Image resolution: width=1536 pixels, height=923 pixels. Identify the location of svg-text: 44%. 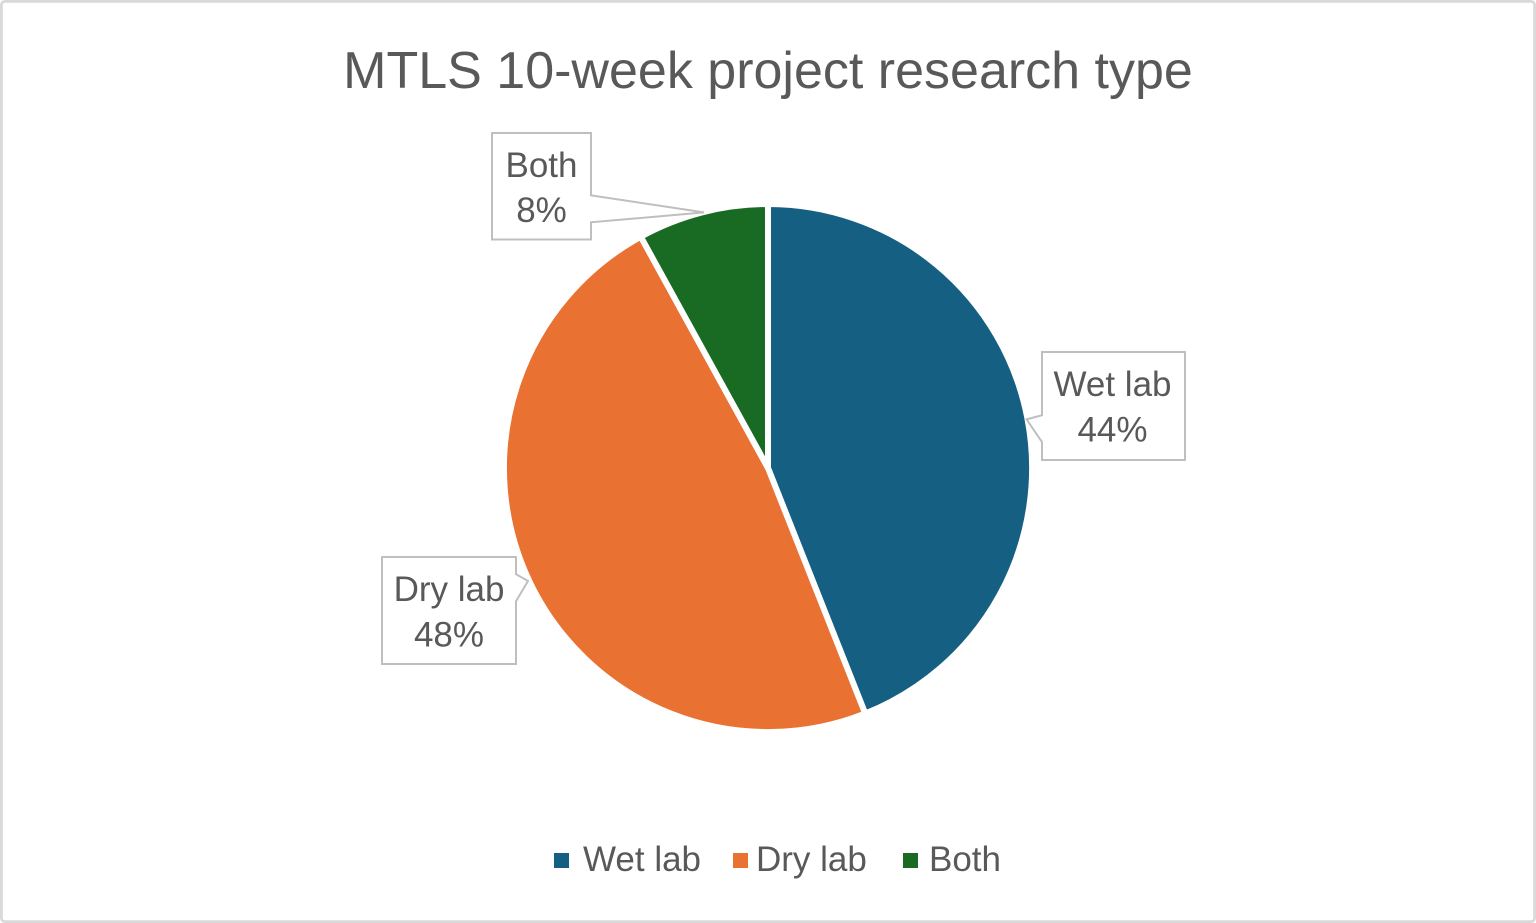
(1112, 430).